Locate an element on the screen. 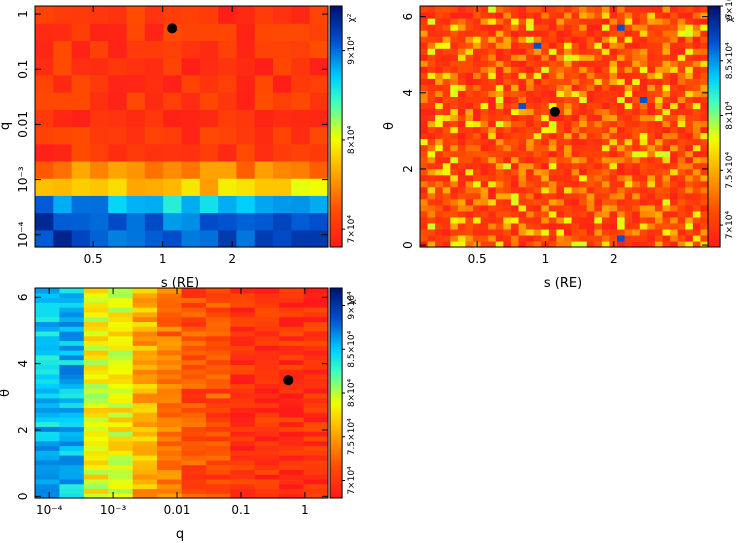 This screenshot has width=754, height=543. y-tick-label: 6 is located at coordinates (408, 17).